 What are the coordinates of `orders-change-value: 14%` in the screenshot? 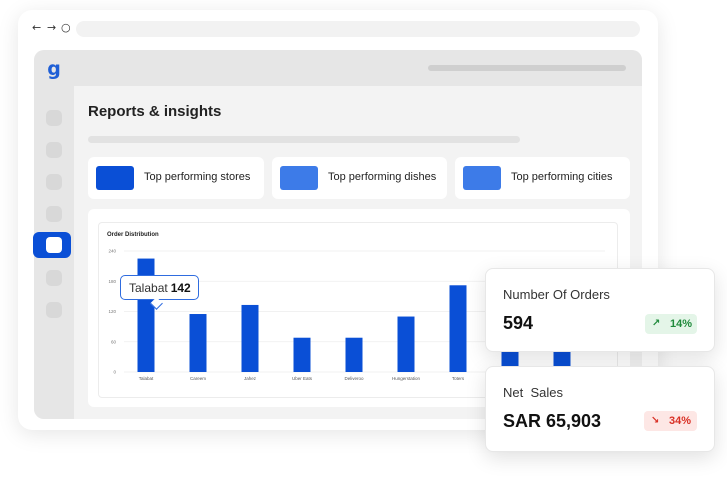 It's located at (681, 324).